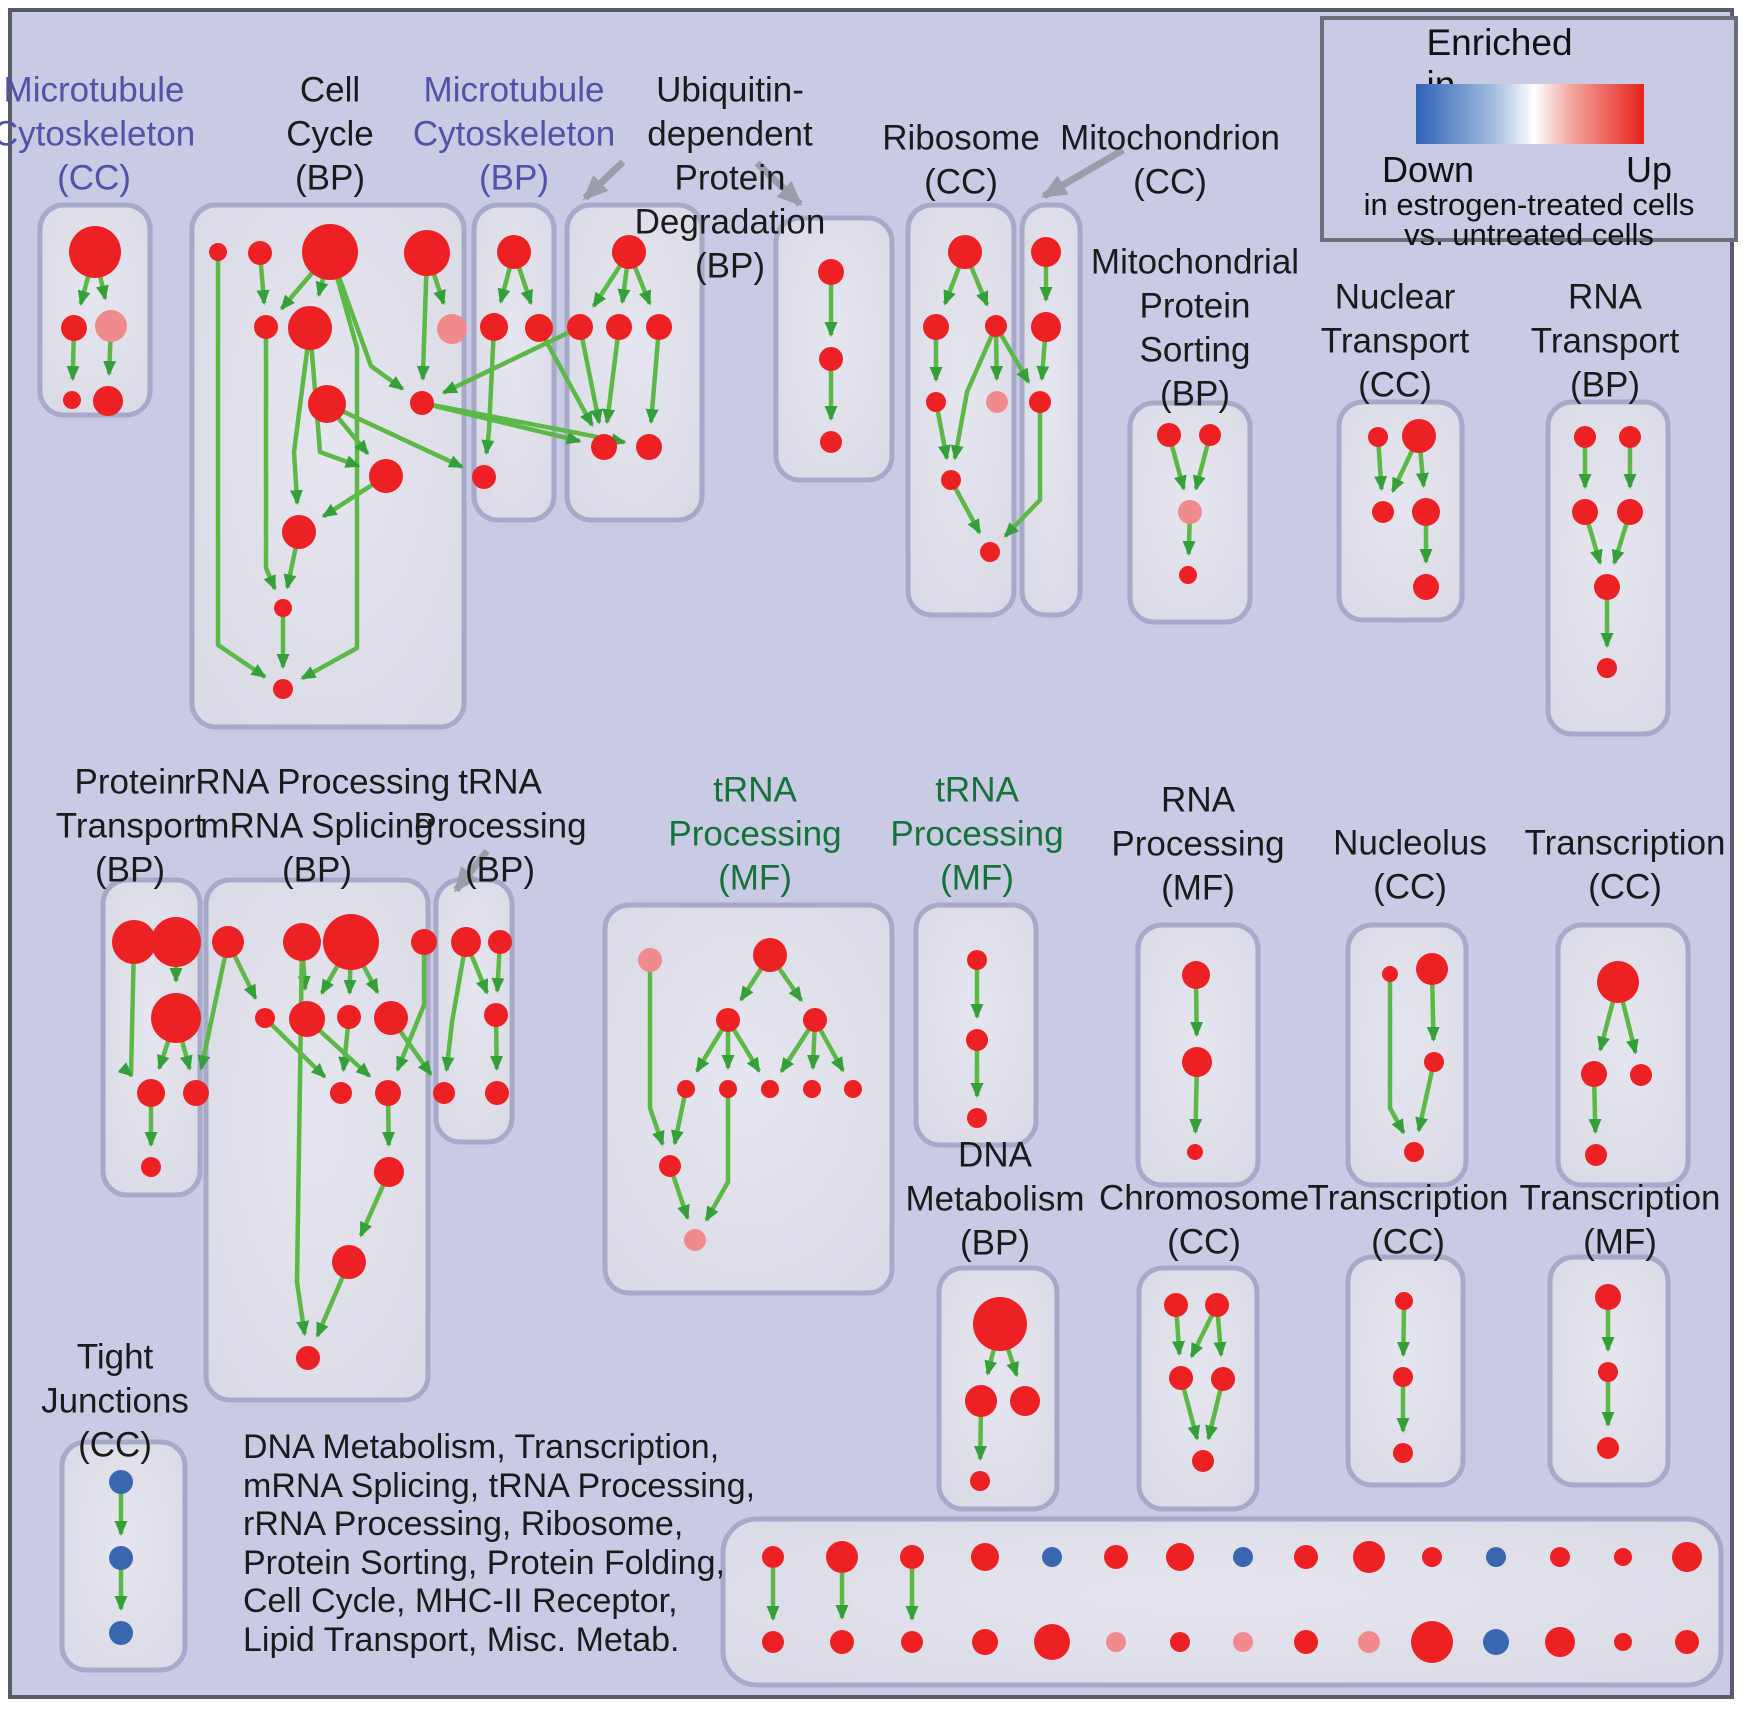 This screenshot has width=1750, height=1715. Describe the element at coordinates (730, 134) in the screenshot. I see `cluster-label-ubiquitin_1-line2: dependent` at that location.